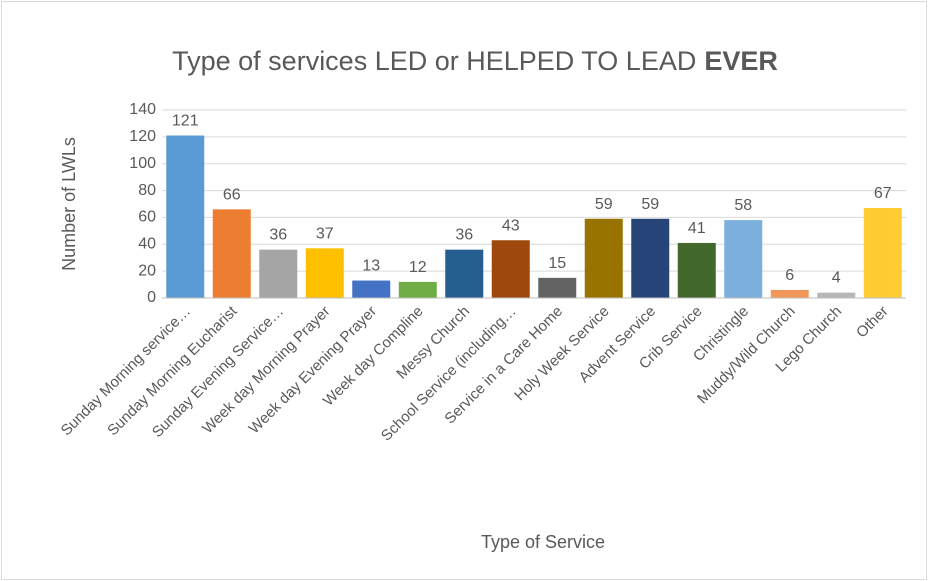  What do you see at coordinates (142, 136) in the screenshot?
I see `y-tick-label: 120` at bounding box center [142, 136].